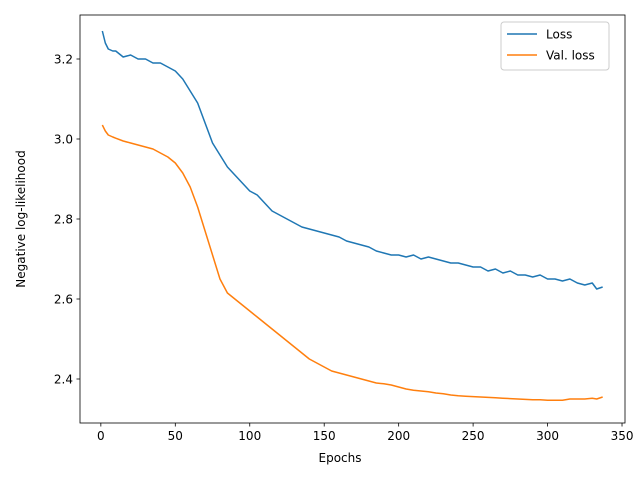 The width and height of the screenshot is (640, 480). Describe the element at coordinates (555, 46) in the screenshot. I see `legend: Loss Val. loss` at that location.